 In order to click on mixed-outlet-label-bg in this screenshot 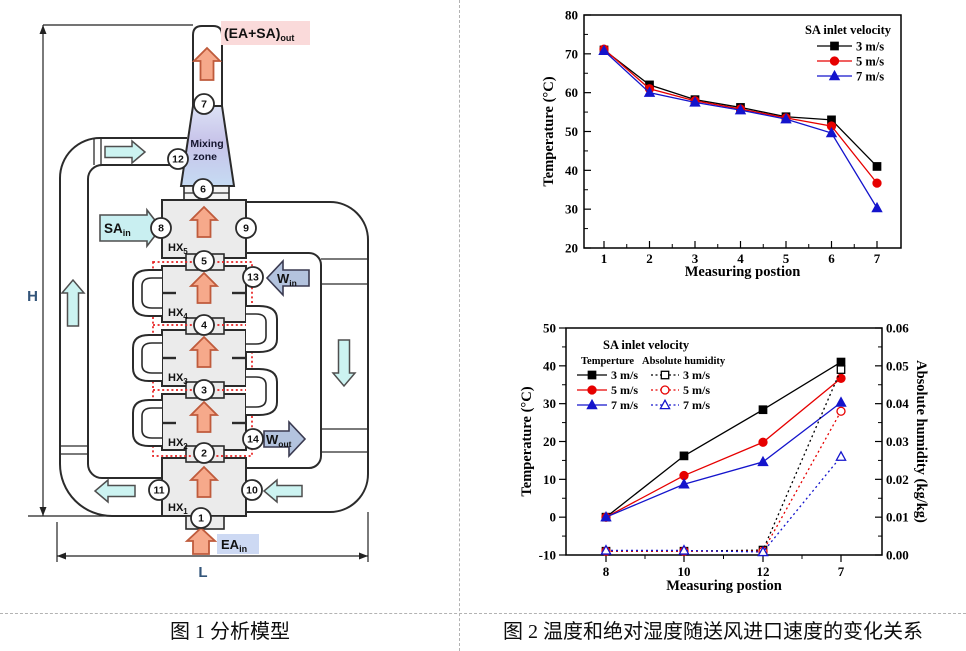, I will do `click(265, 33)`.